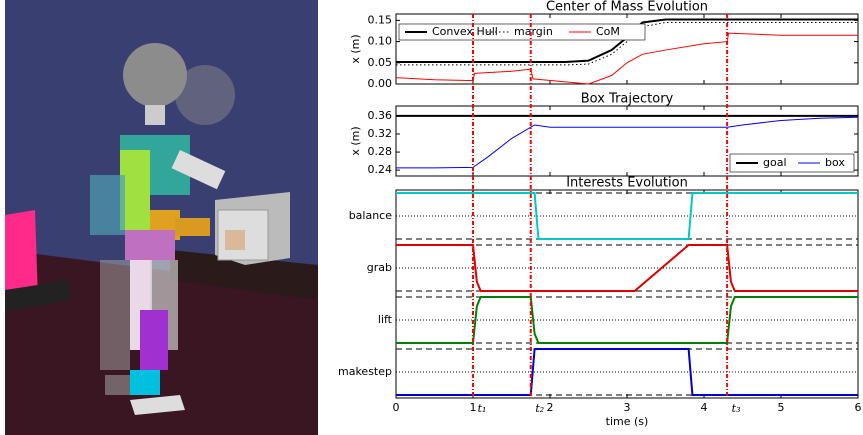  Describe the element at coordinates (858, 407) in the screenshot. I see `x-tick-label: 6` at that location.